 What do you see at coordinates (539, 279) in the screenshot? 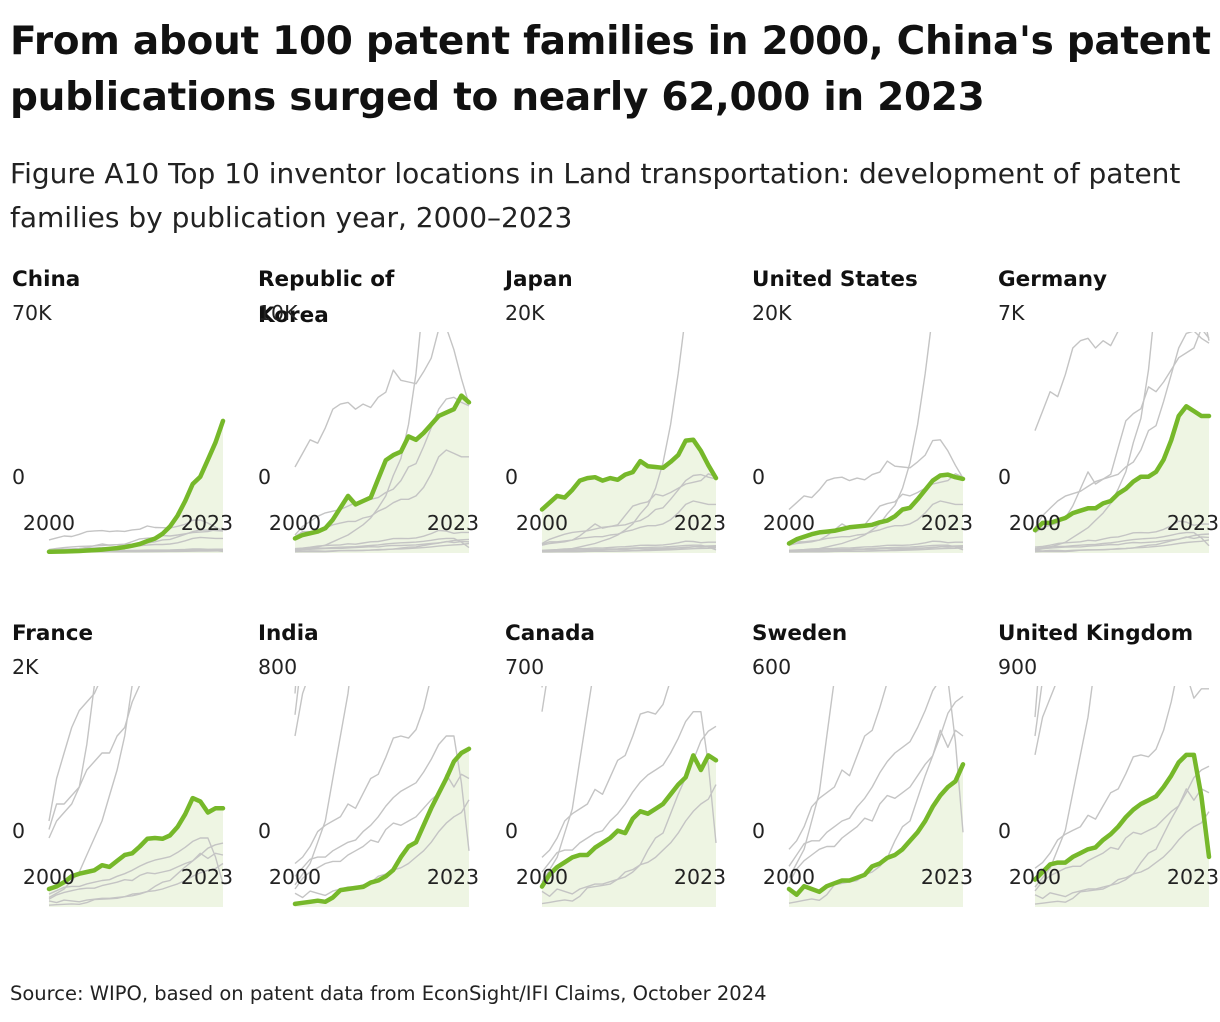
I see `panel-title-japan: Japan` at bounding box center [539, 279].